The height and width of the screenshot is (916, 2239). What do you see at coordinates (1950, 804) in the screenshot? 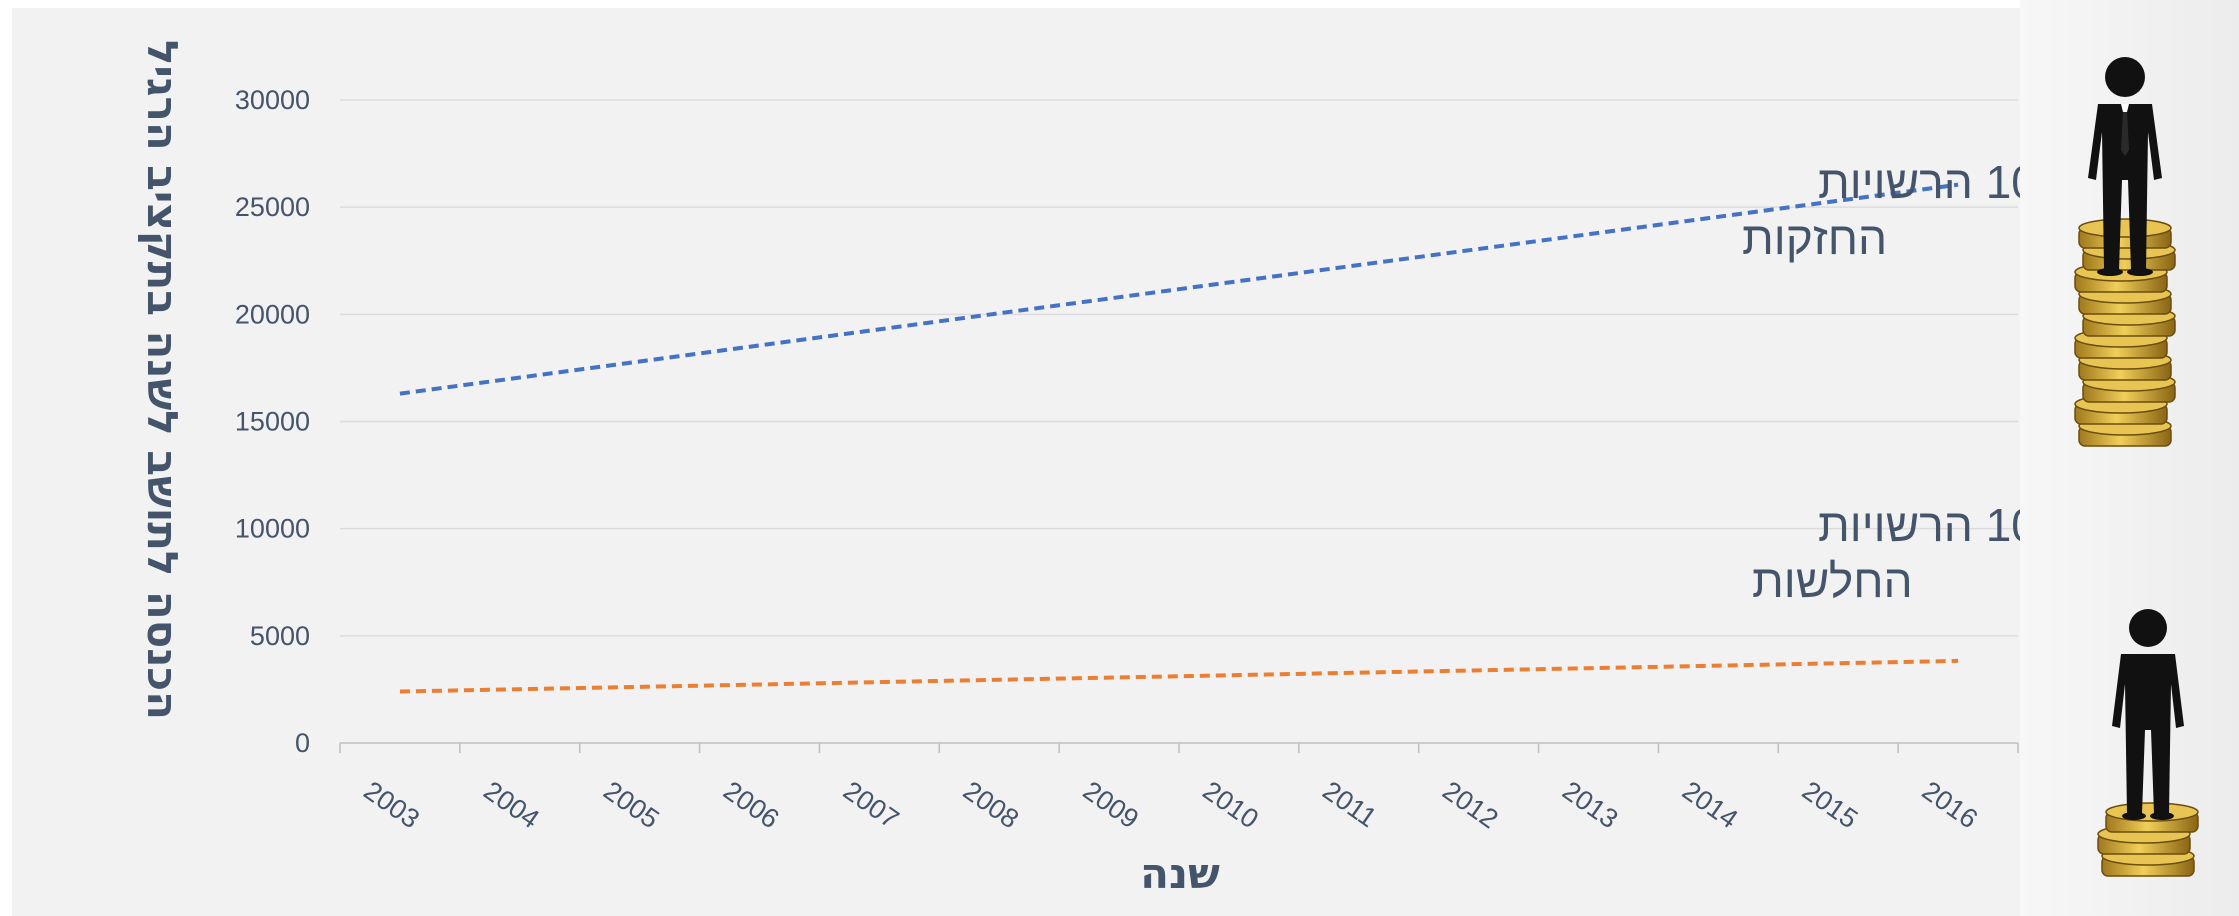
I see `x-tick-label: 2016` at bounding box center [1950, 804].